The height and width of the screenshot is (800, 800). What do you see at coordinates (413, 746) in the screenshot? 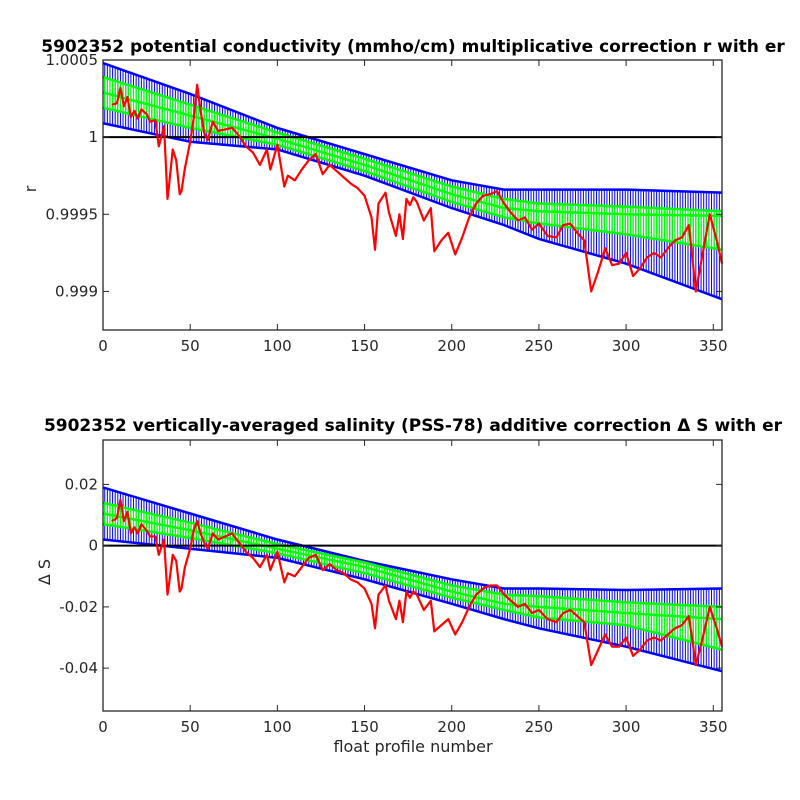
I see `x-axis-label: float profile number` at bounding box center [413, 746].